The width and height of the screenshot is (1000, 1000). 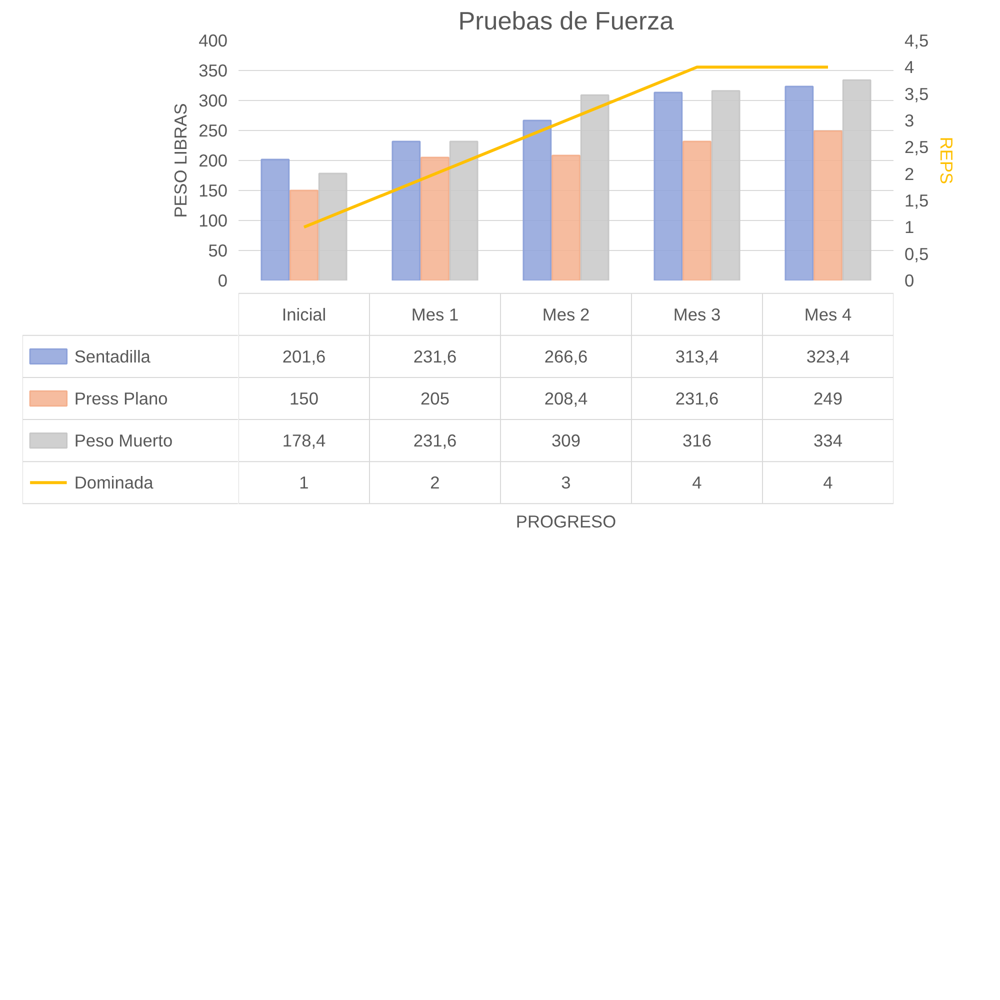 What do you see at coordinates (566, 147) in the screenshot?
I see `line-series` at bounding box center [566, 147].